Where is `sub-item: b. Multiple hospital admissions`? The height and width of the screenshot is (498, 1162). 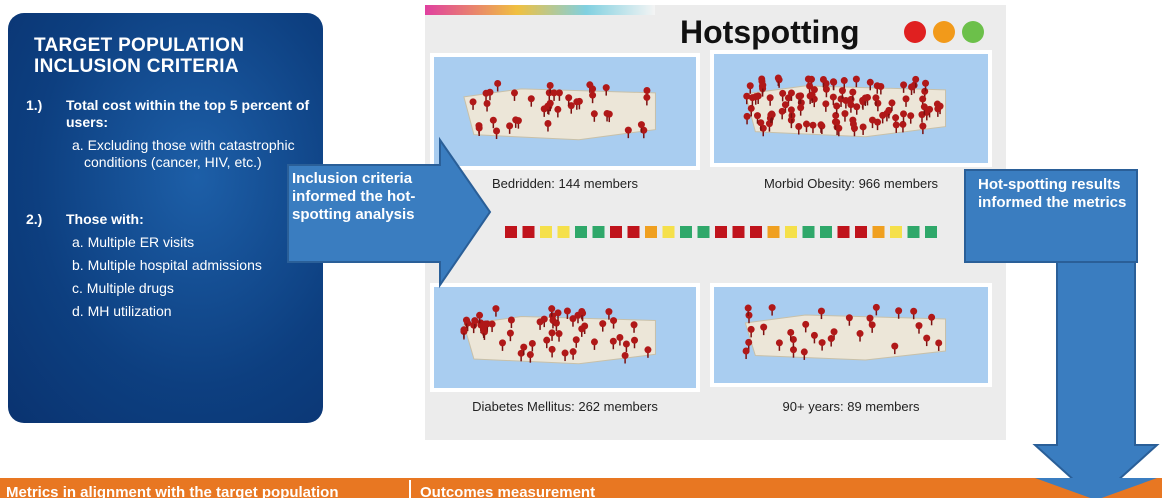 sub-item: b. Multiple hospital admissions is located at coordinates (167, 265).